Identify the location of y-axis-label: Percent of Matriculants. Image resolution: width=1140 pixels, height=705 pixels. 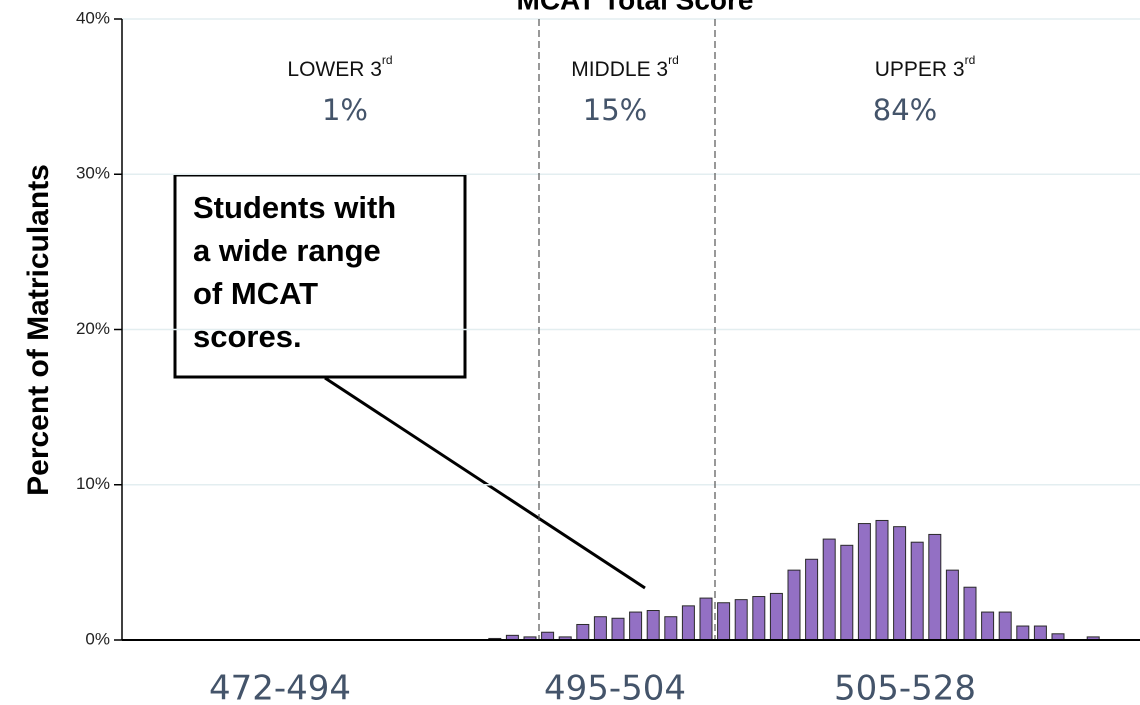
(38, 330).